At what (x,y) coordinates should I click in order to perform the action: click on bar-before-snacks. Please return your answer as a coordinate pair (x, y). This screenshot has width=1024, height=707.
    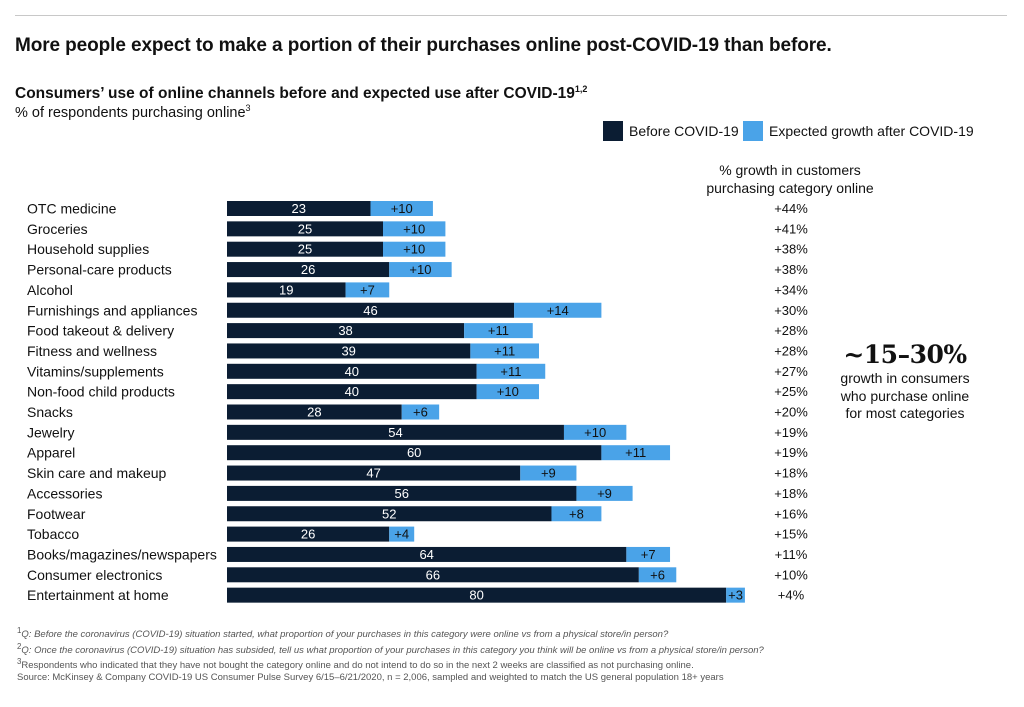
    Looking at the image, I should click on (314, 412).